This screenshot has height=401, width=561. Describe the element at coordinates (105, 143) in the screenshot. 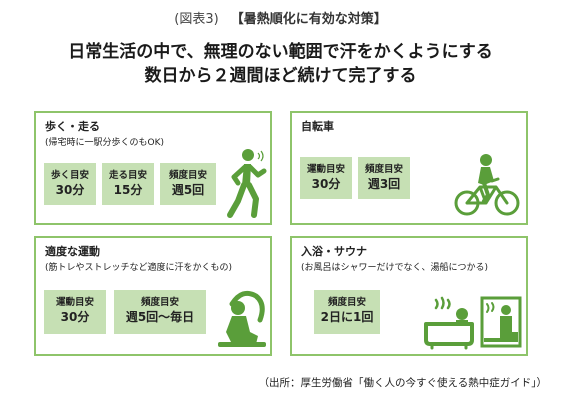

I see `card-subtitle: (帰宅時に一駅分歩くのもOK)` at that location.